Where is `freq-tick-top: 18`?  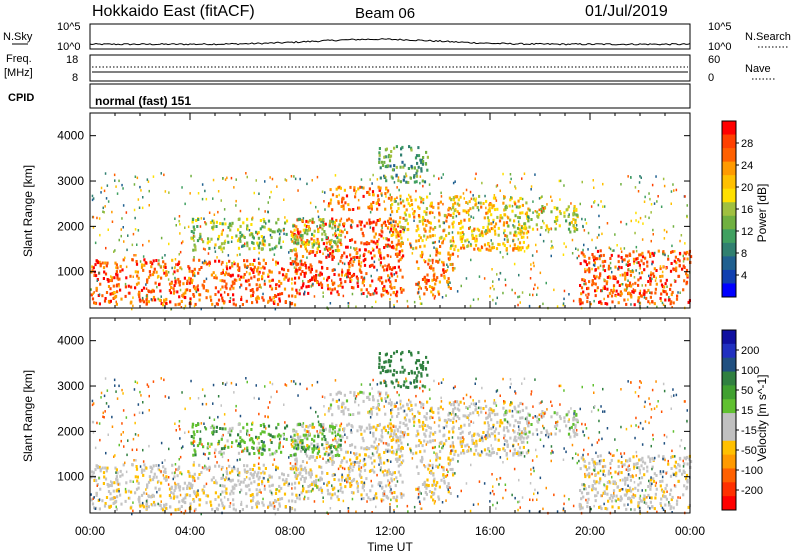
freq-tick-top: 18 is located at coordinates (72, 60).